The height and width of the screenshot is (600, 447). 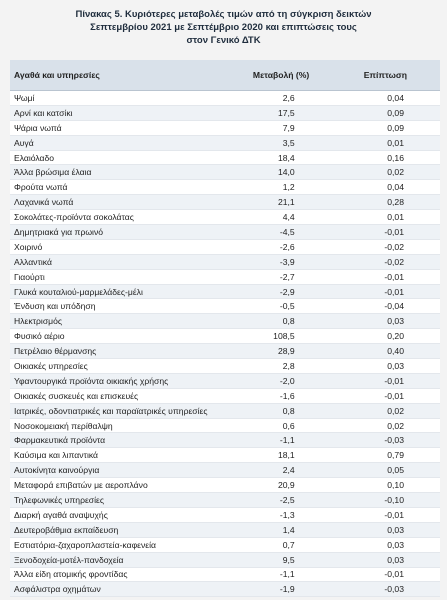 I want to click on table-cell: Χοιρινό, so click(x=121, y=247).